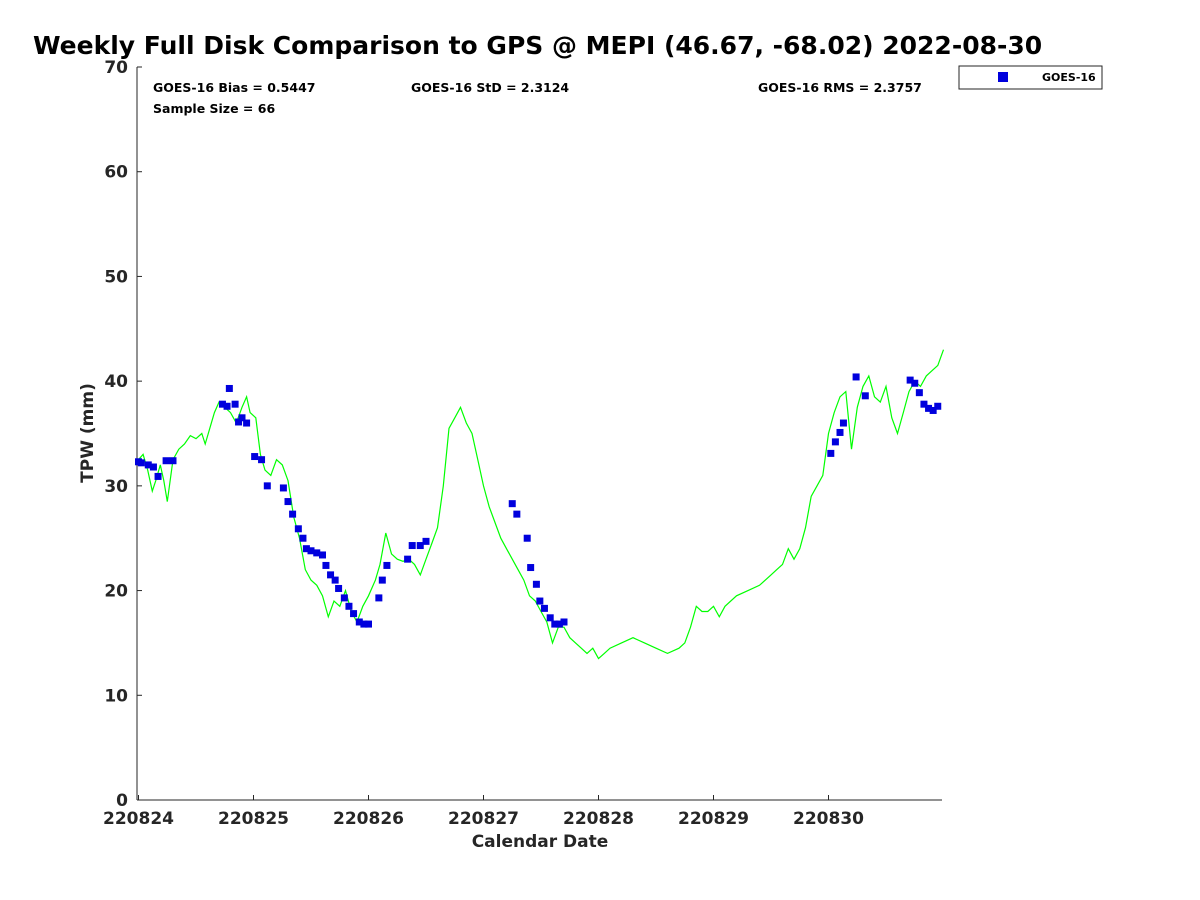  What do you see at coordinates (214, 108) in the screenshot?
I see `sample-size-stat: Sample Size = 66` at bounding box center [214, 108].